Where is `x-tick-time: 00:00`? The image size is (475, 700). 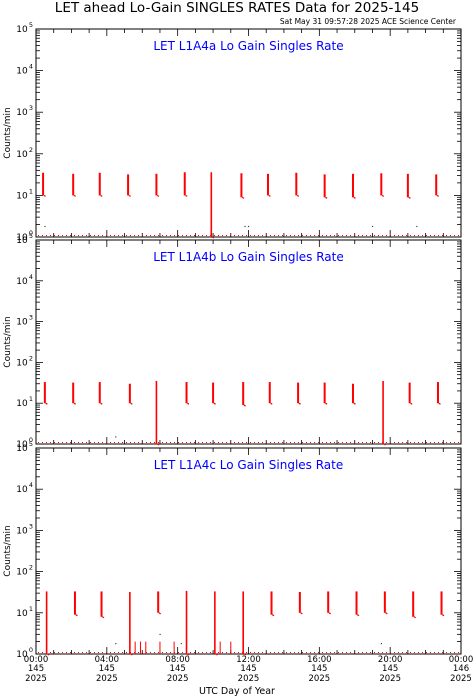 x-tick-time: 00:00 is located at coordinates (461, 660).